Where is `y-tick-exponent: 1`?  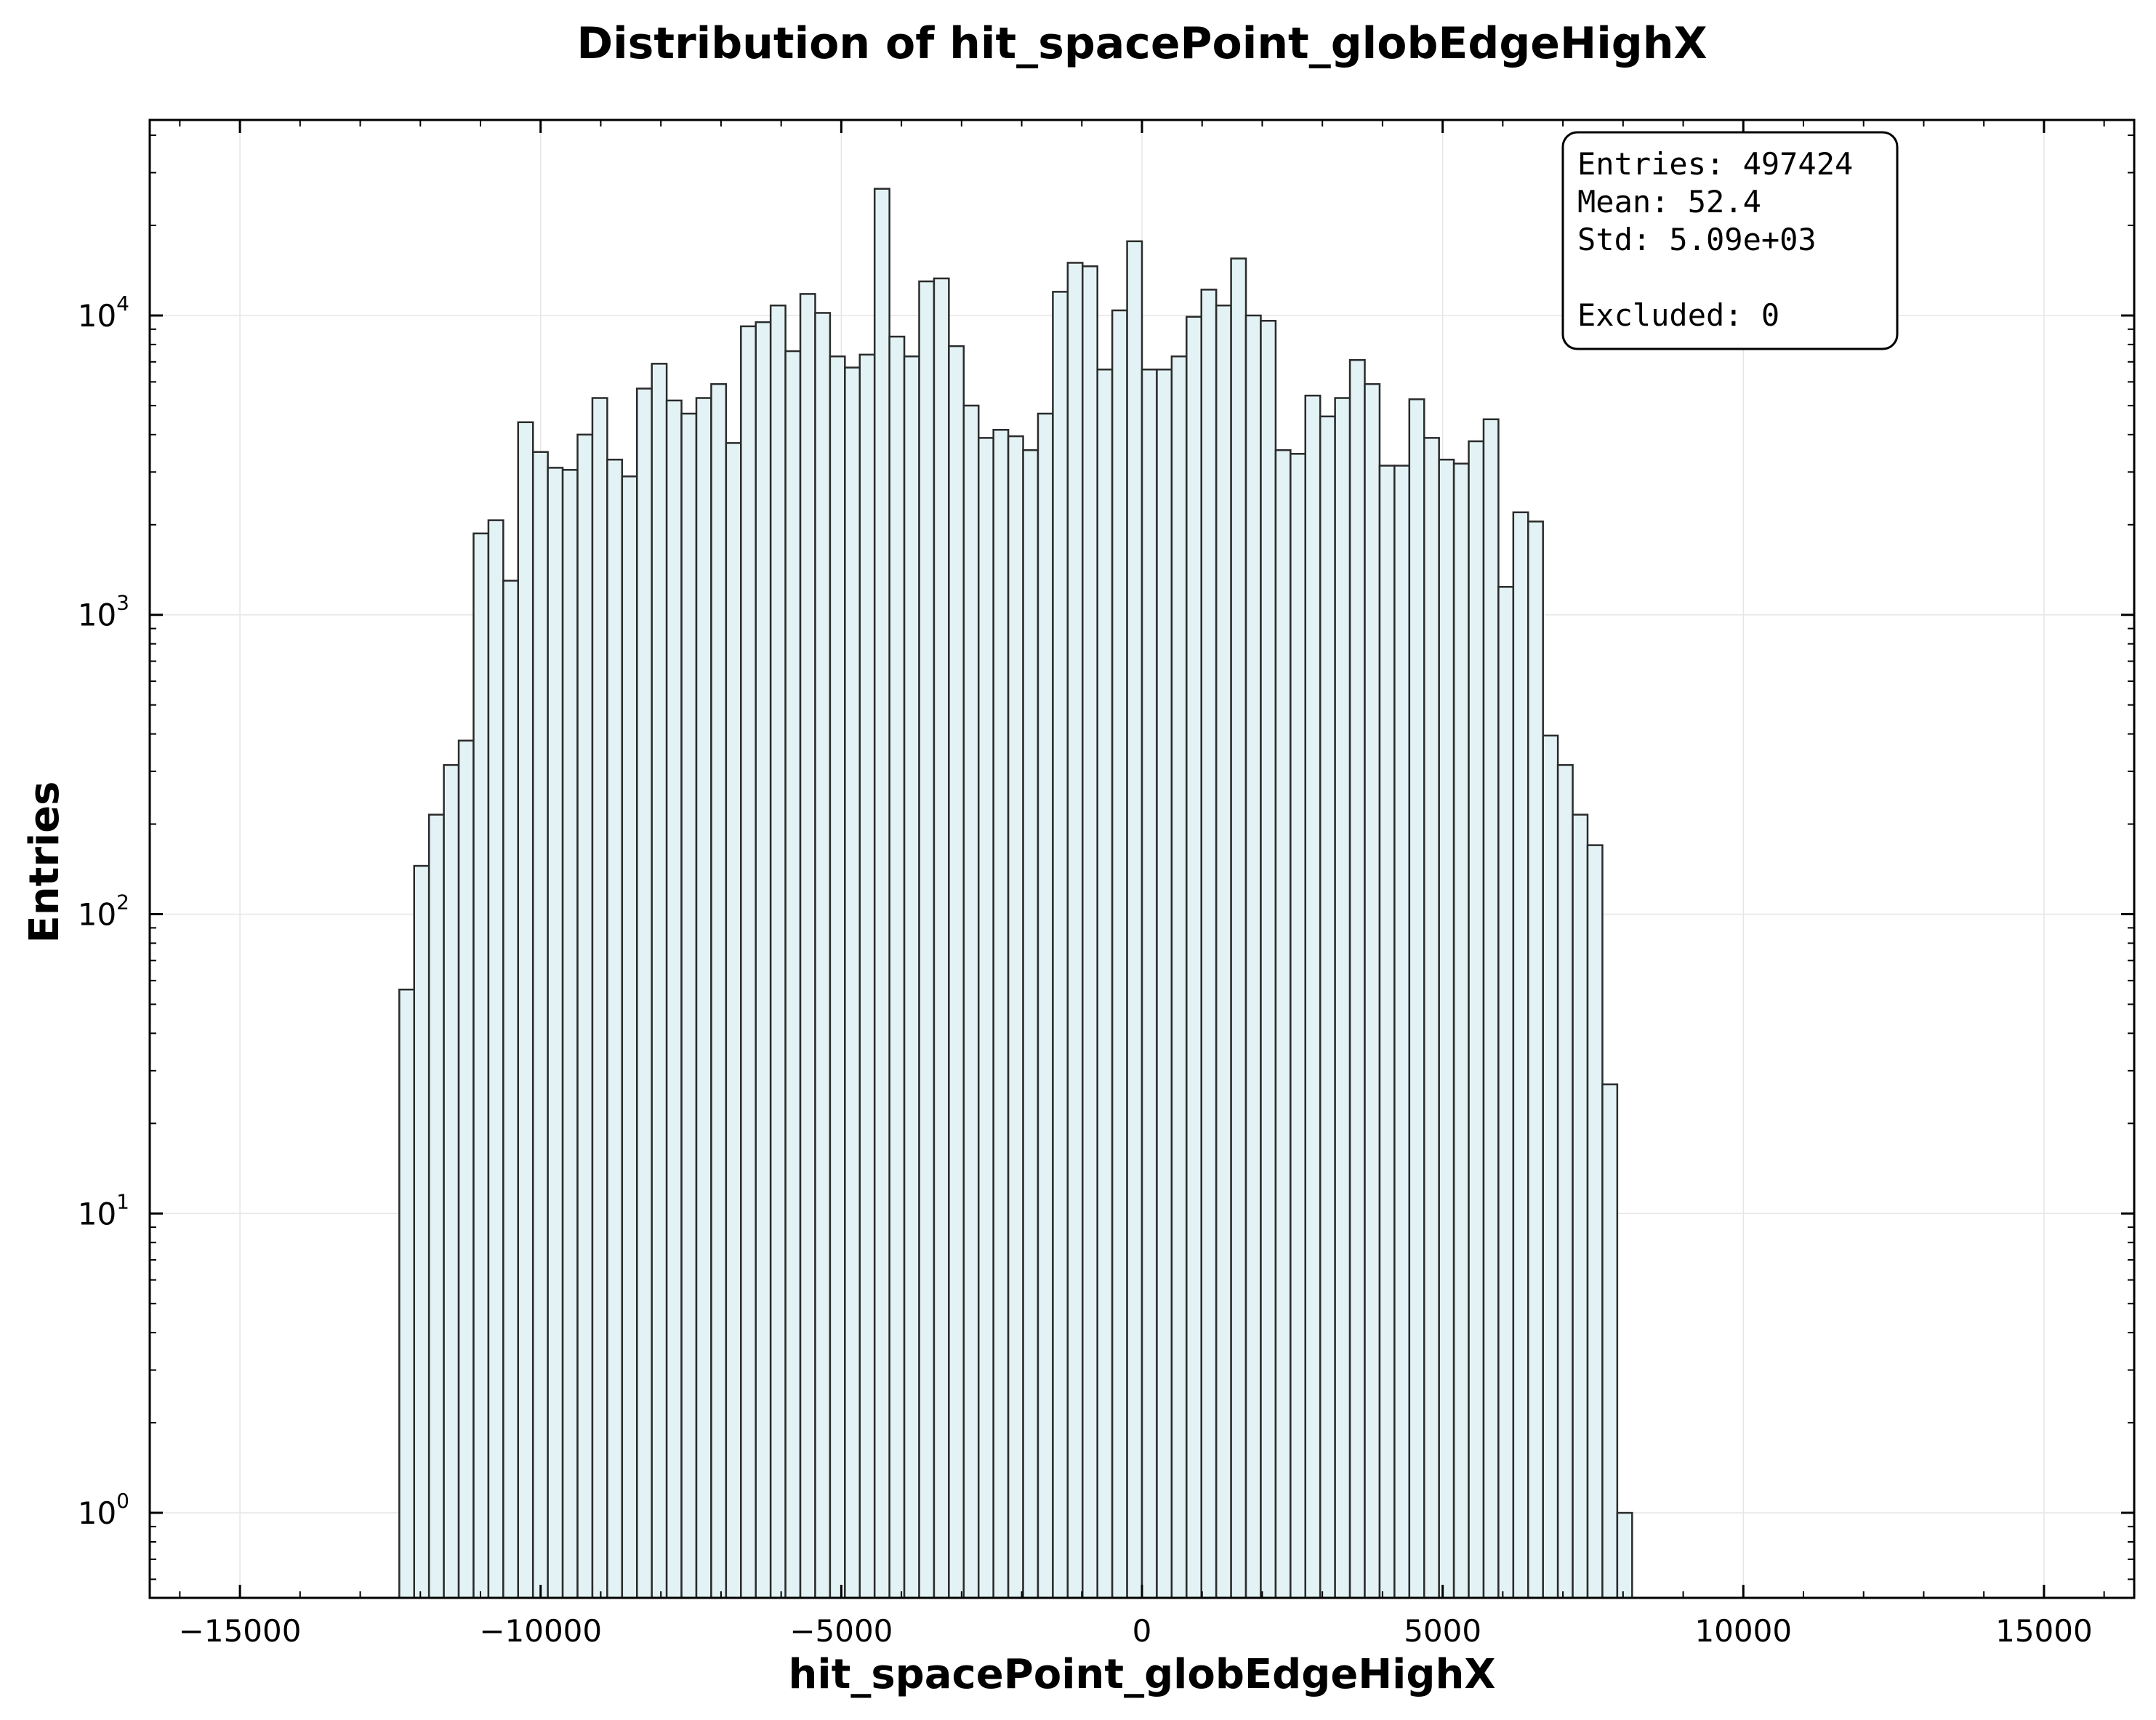 y-tick-exponent: 1 is located at coordinates (122, 1201).